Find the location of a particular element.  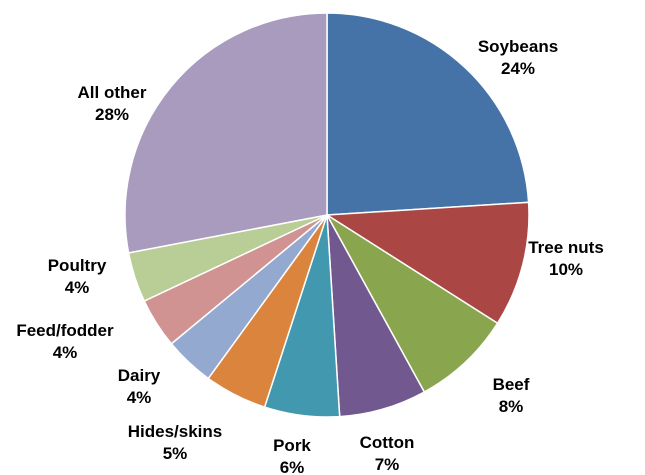

pie-slice-tree-nuts is located at coordinates (427, 263).